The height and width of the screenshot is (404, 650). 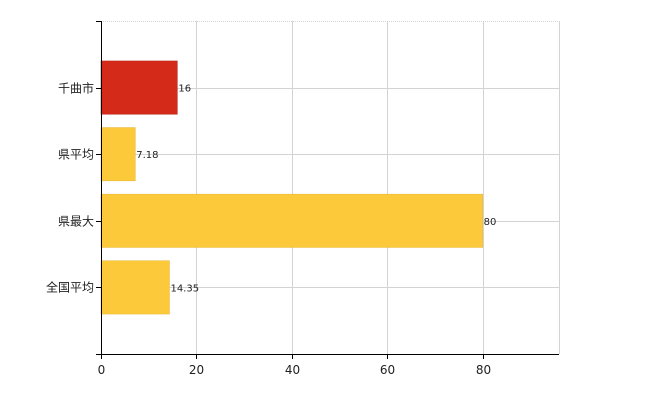 What do you see at coordinates (147, 155) in the screenshot?
I see `data-label-1: 7.18` at bounding box center [147, 155].